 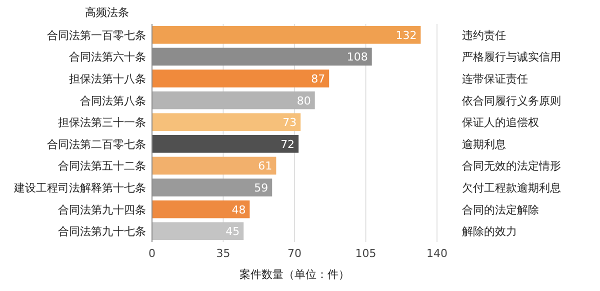 I want to click on text: 保证人的追偿权, so click(x=500, y=123).